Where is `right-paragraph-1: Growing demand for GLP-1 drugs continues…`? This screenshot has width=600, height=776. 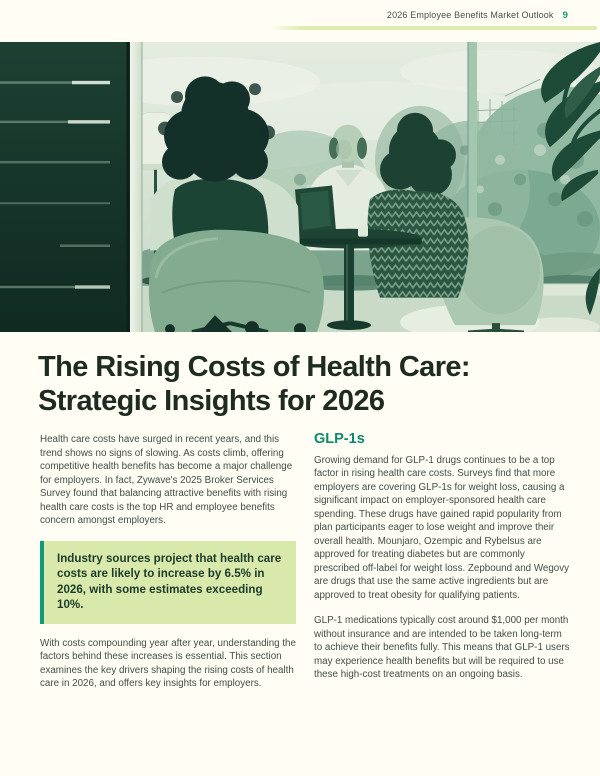
right-paragraph-1: Growing demand for GLP-1 drugs continues… is located at coordinates (442, 527).